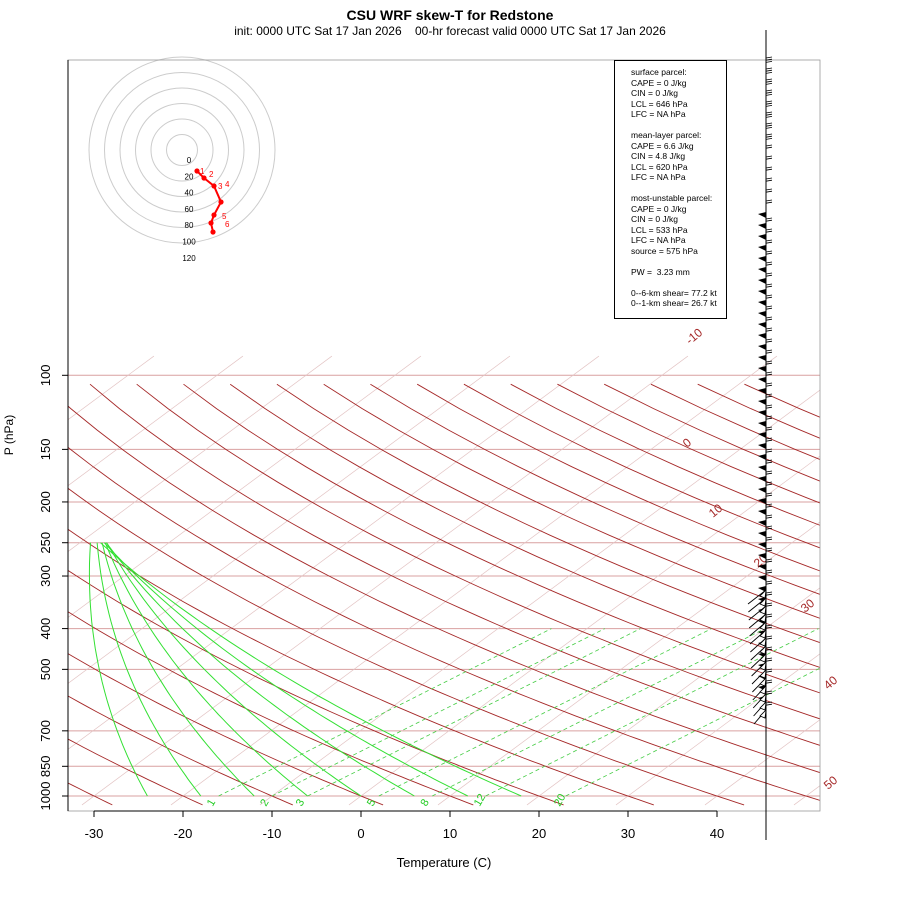 This screenshot has width=900, height=900. I want to click on temperature-tick-label: 30, so click(628, 833).